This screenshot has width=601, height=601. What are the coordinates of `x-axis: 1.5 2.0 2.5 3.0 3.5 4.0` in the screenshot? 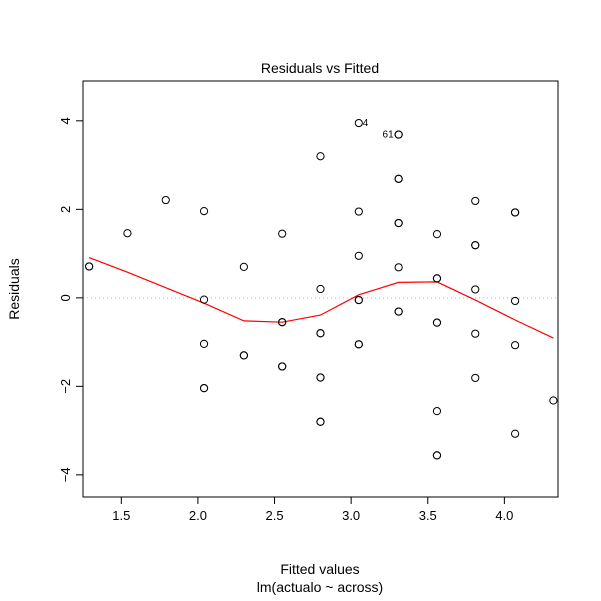 It's located at (312, 510).